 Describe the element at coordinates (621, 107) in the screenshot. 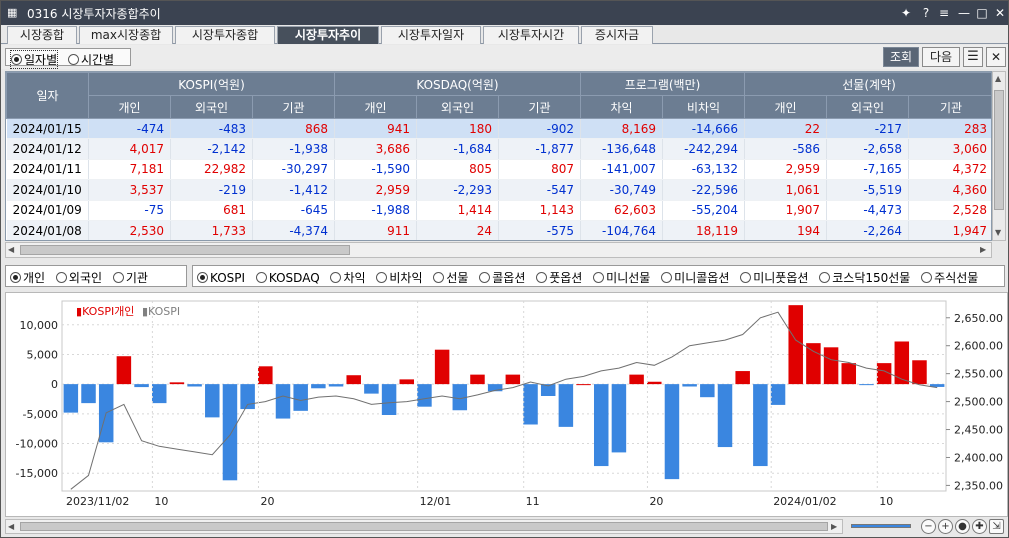

I see `subheader-6: 차익` at that location.